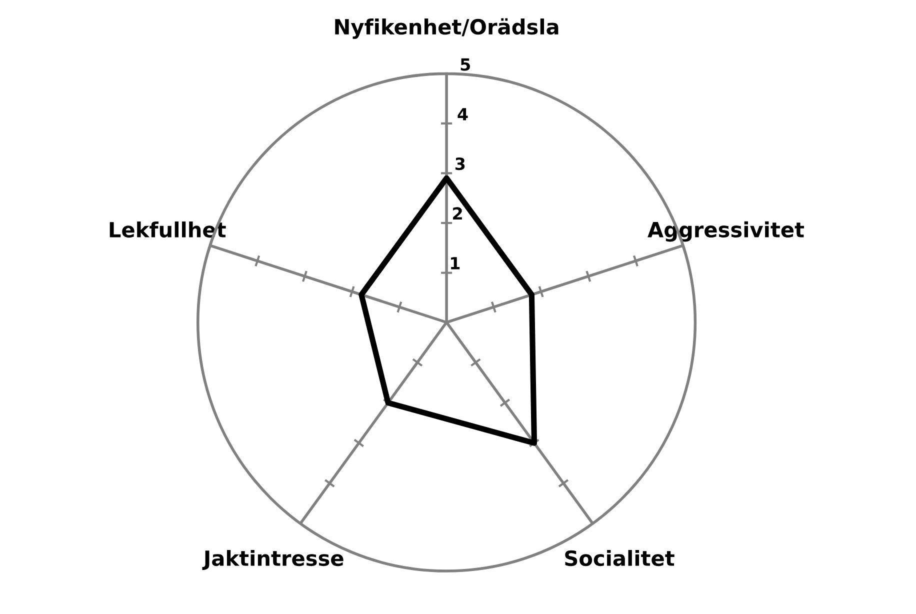 The height and width of the screenshot is (614, 916). What do you see at coordinates (455, 263) in the screenshot?
I see `y-tick-label: 1` at bounding box center [455, 263].